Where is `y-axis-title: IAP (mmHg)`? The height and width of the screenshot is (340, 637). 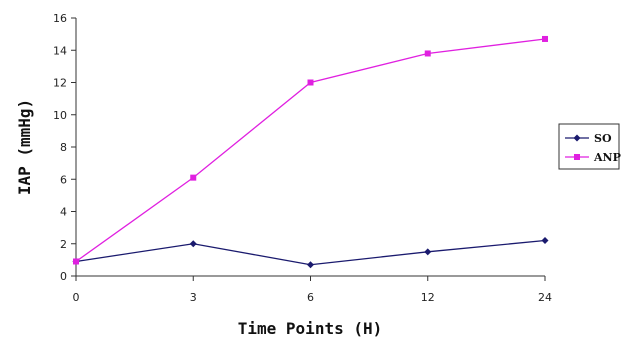
y-axis-title: IAP (mmHg) is located at coordinates (24, 147).